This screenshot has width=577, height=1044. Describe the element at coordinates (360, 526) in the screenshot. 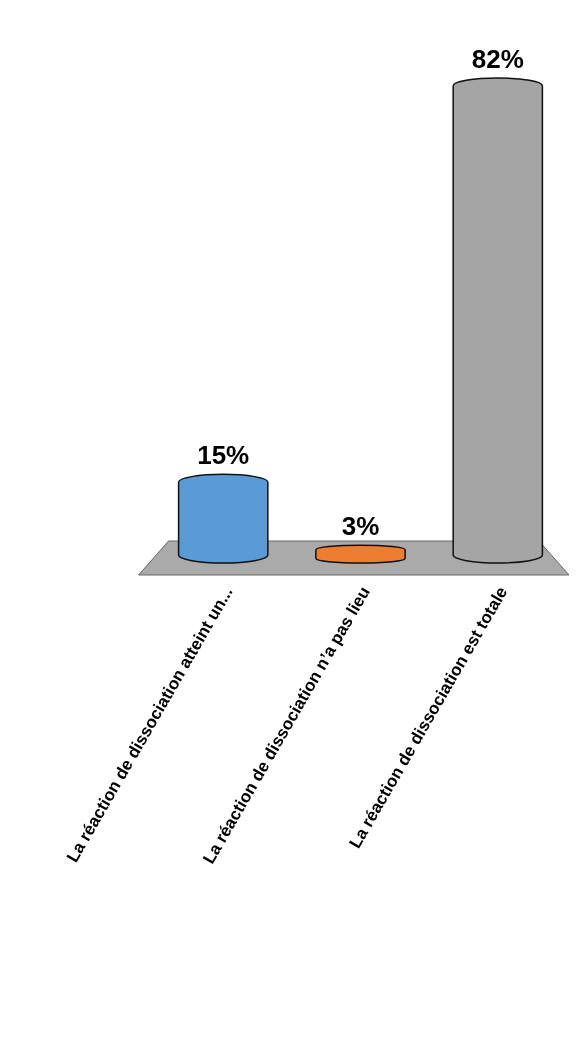

I see `data-label: 3%` at that location.